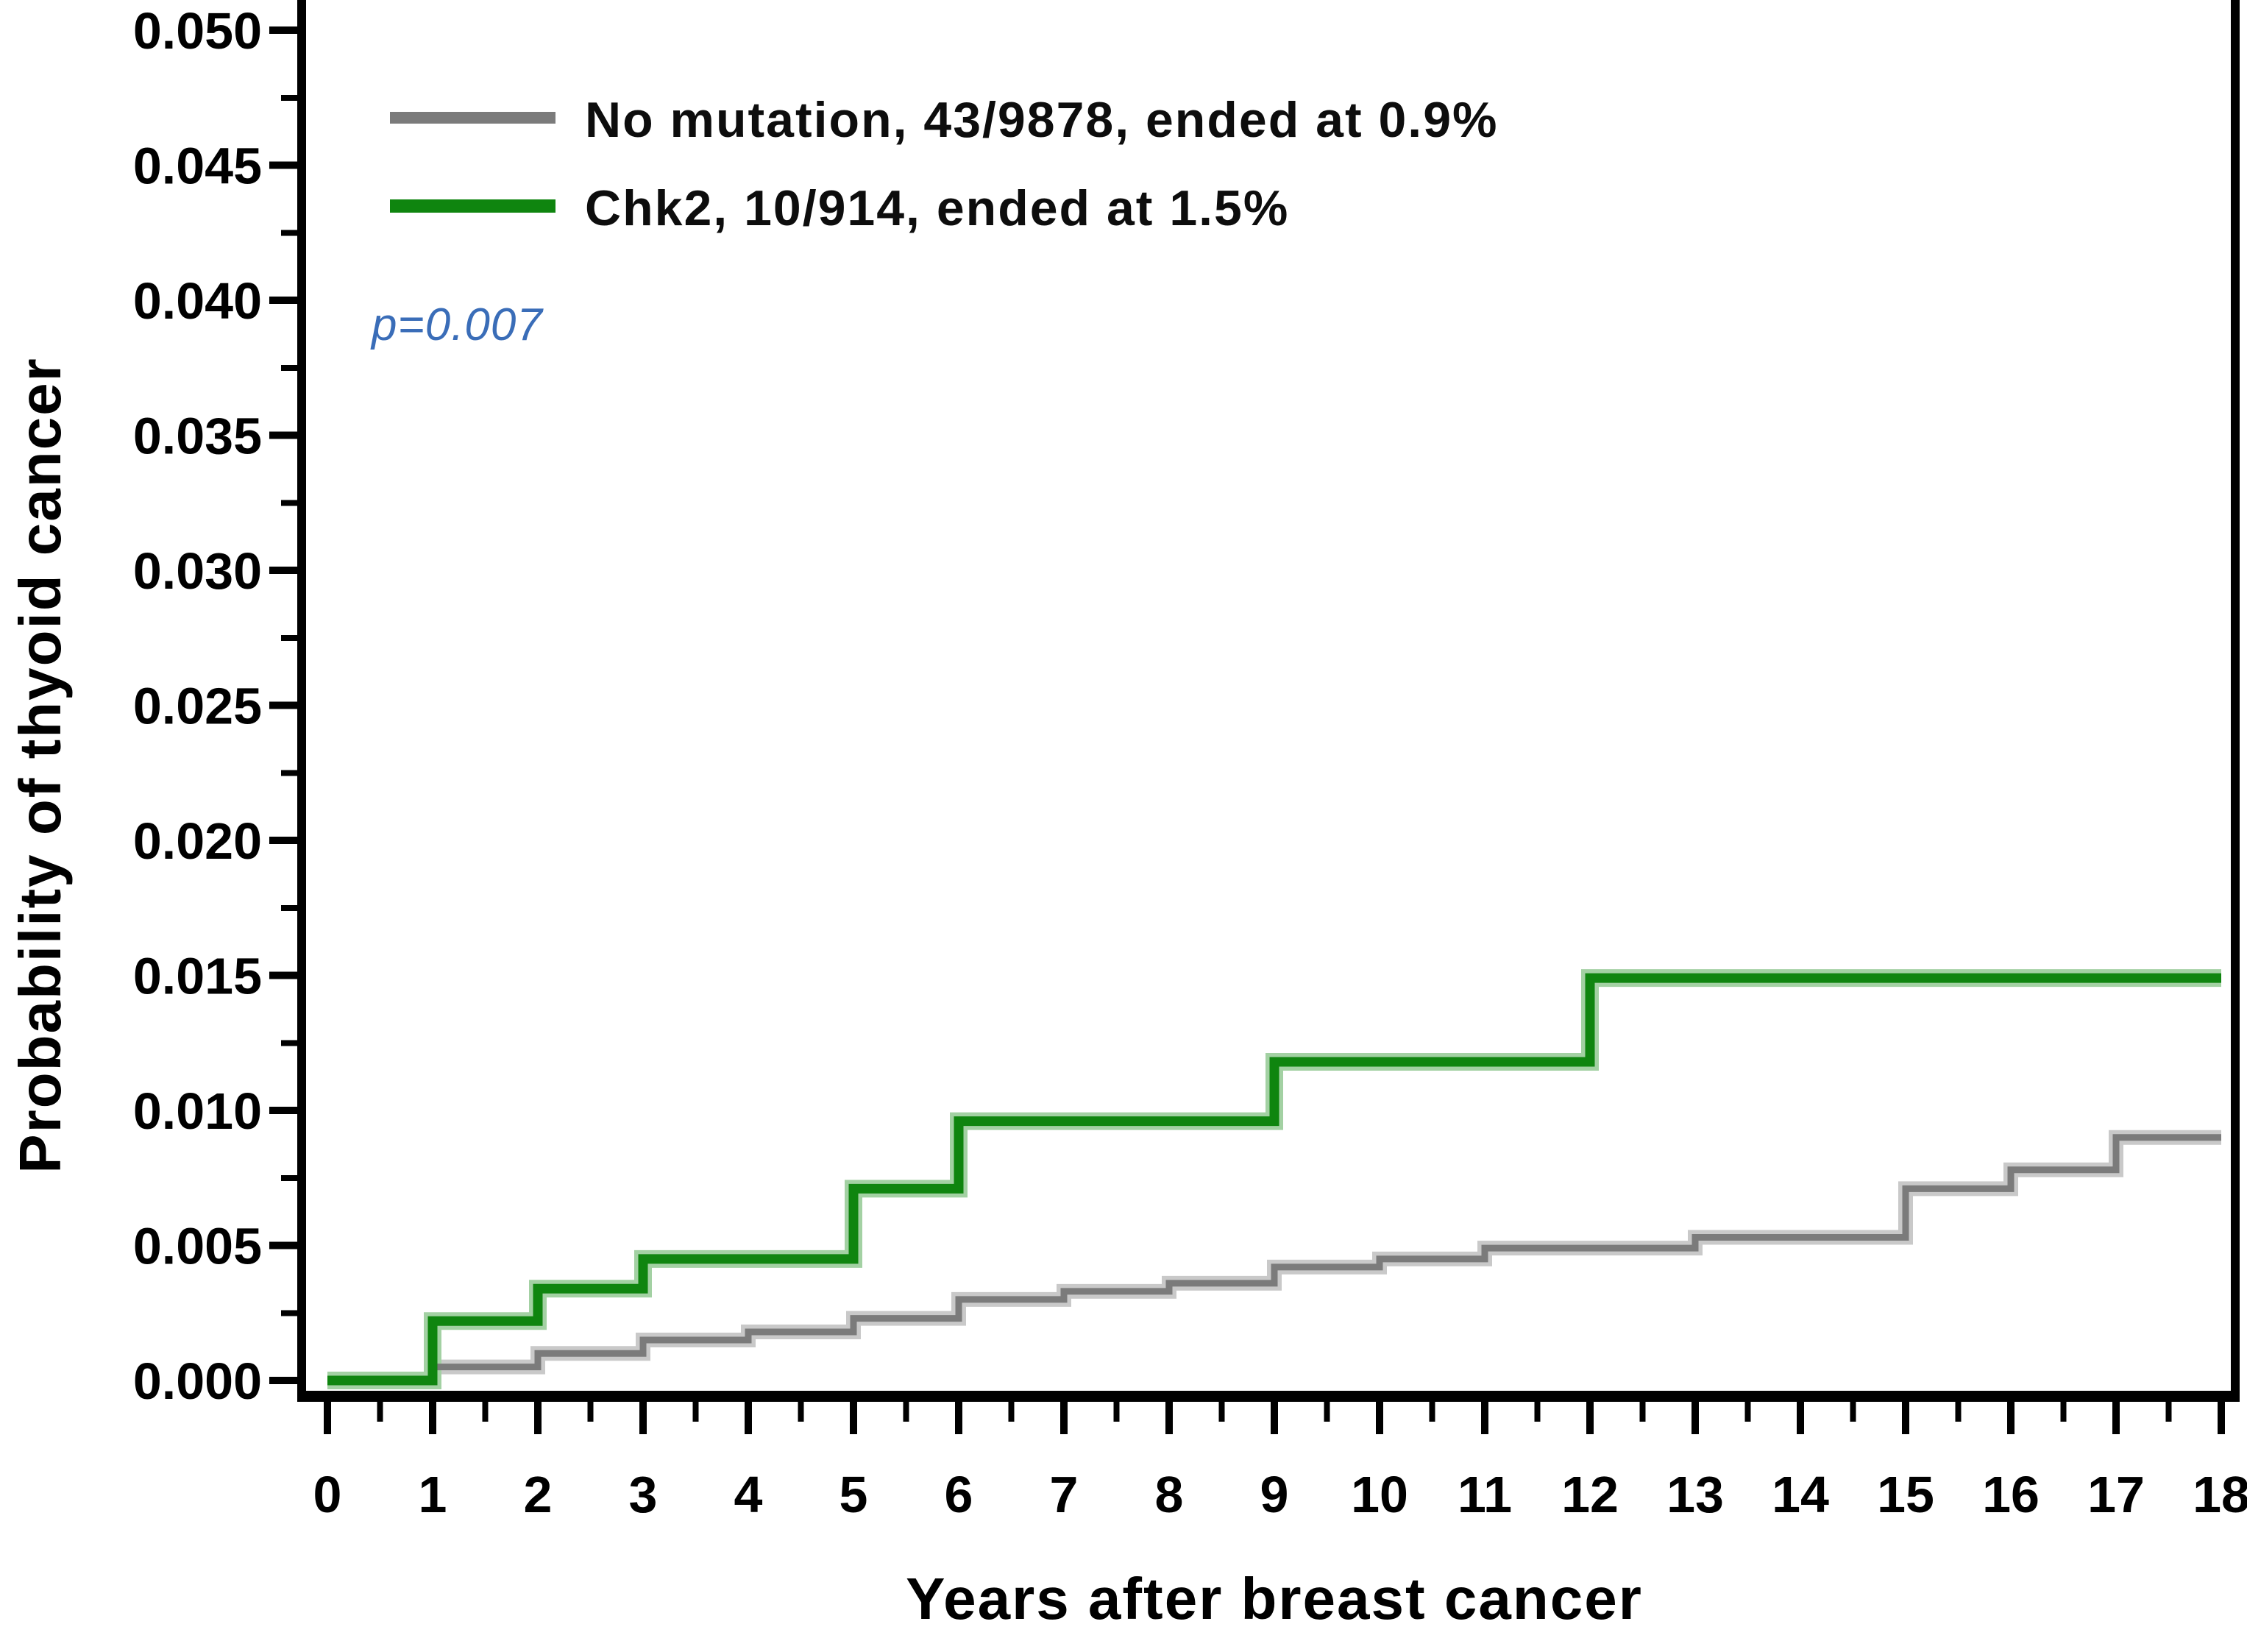  I want to click on y-axis-spine, so click(302, 701).